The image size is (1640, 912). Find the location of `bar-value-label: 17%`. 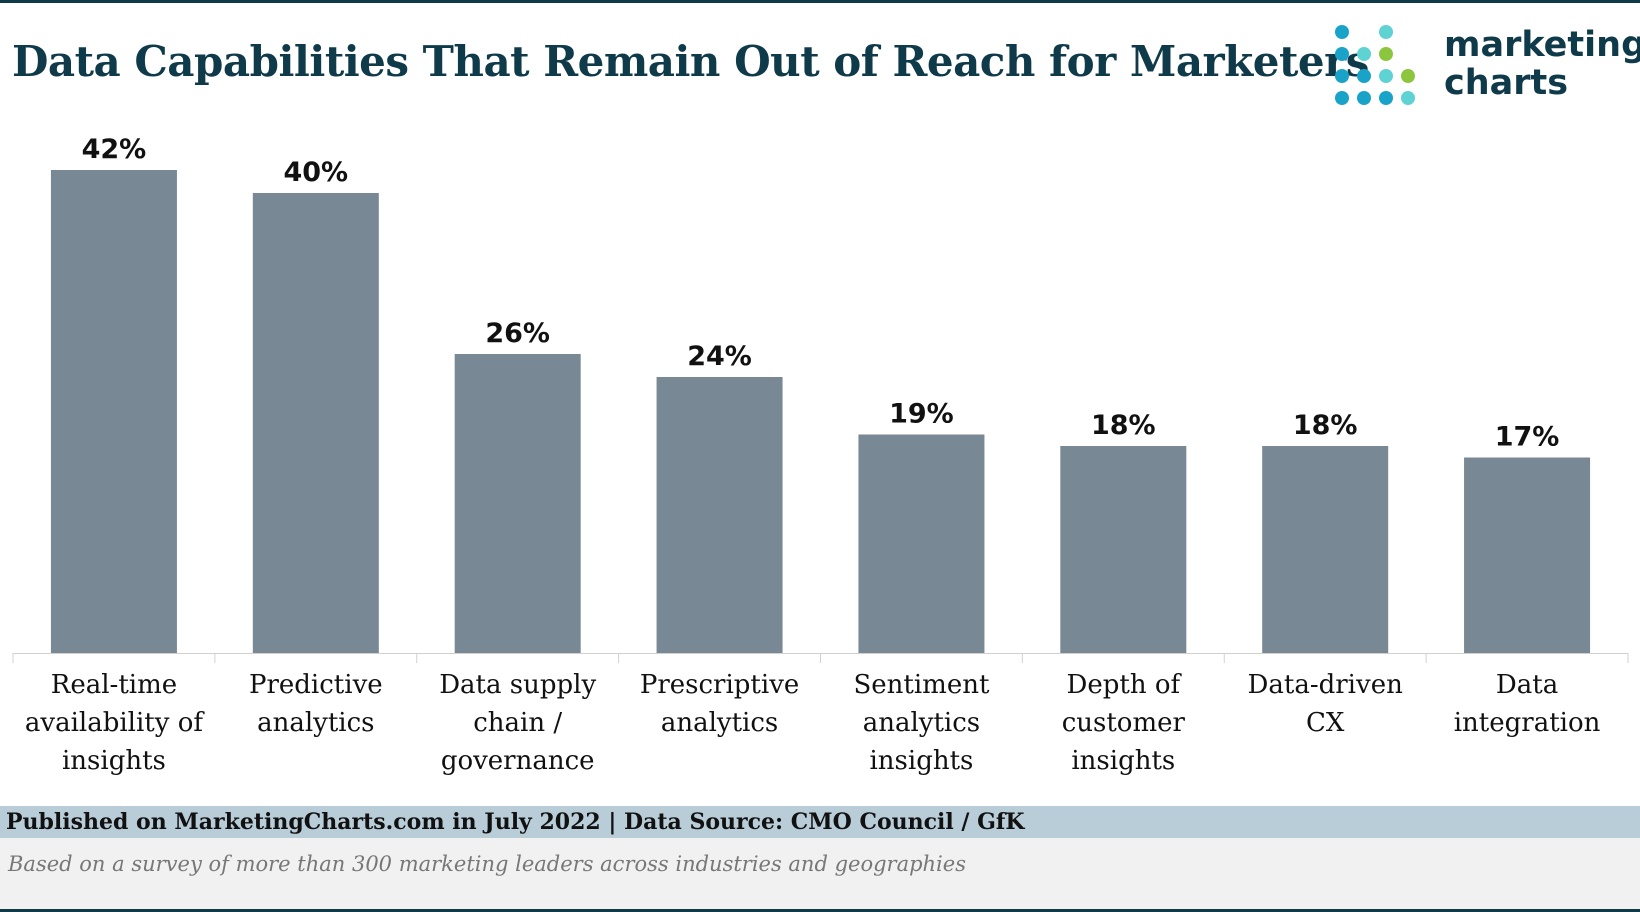

bar-value-label: 17% is located at coordinates (1527, 437).